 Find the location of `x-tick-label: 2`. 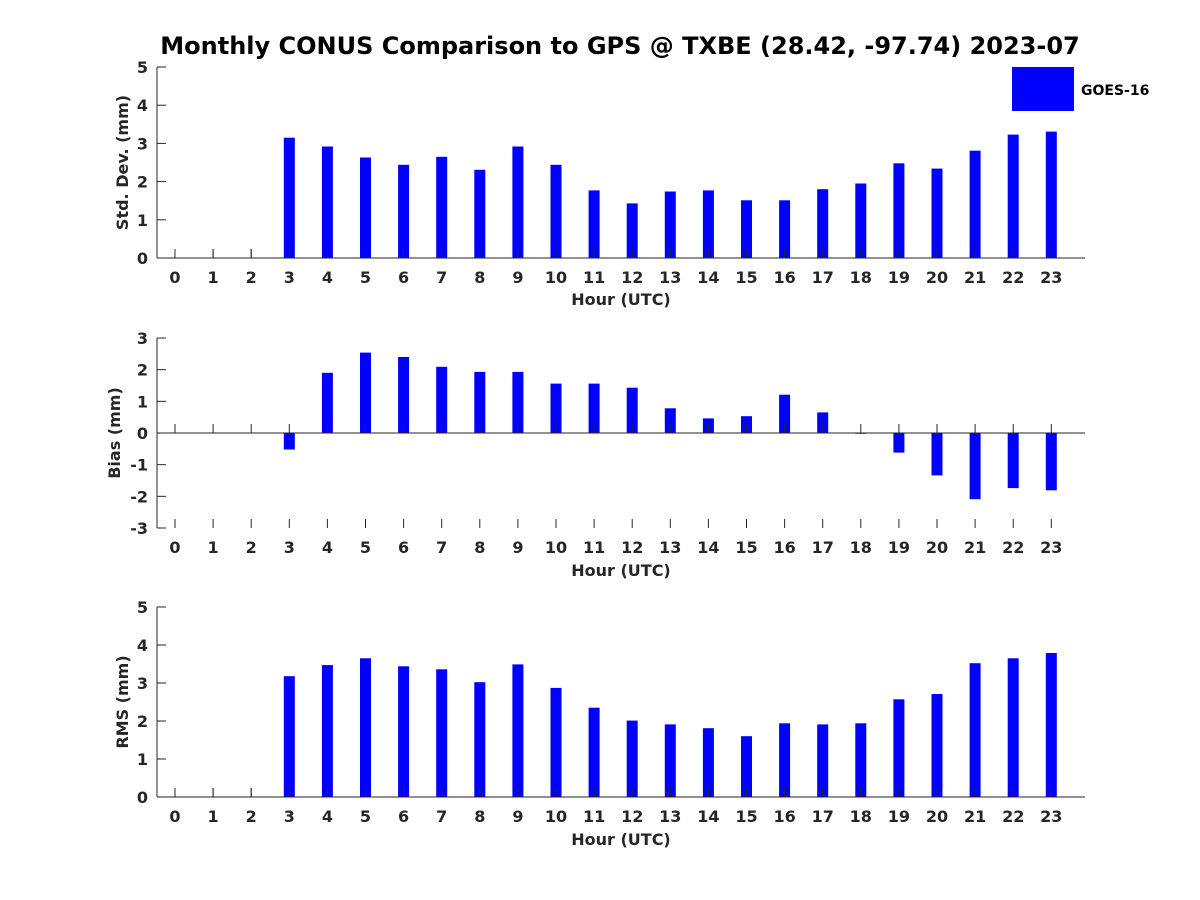

x-tick-label: 2 is located at coordinates (251, 547).